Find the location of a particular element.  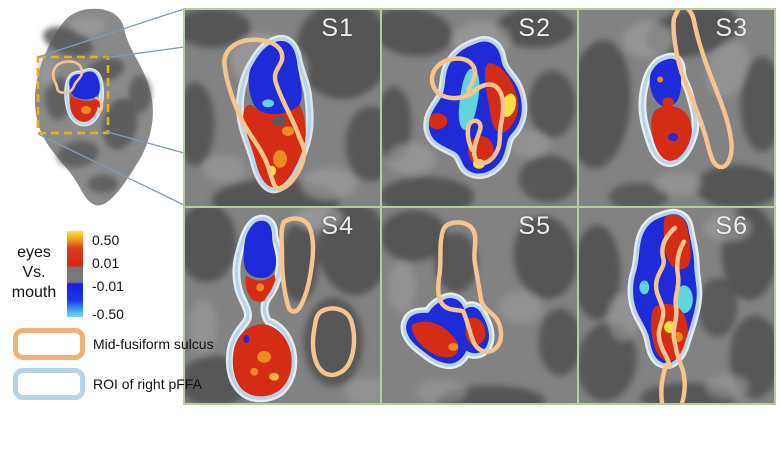

mid-fusiform-sulcus-outline-s3 is located at coordinates (702, 90).